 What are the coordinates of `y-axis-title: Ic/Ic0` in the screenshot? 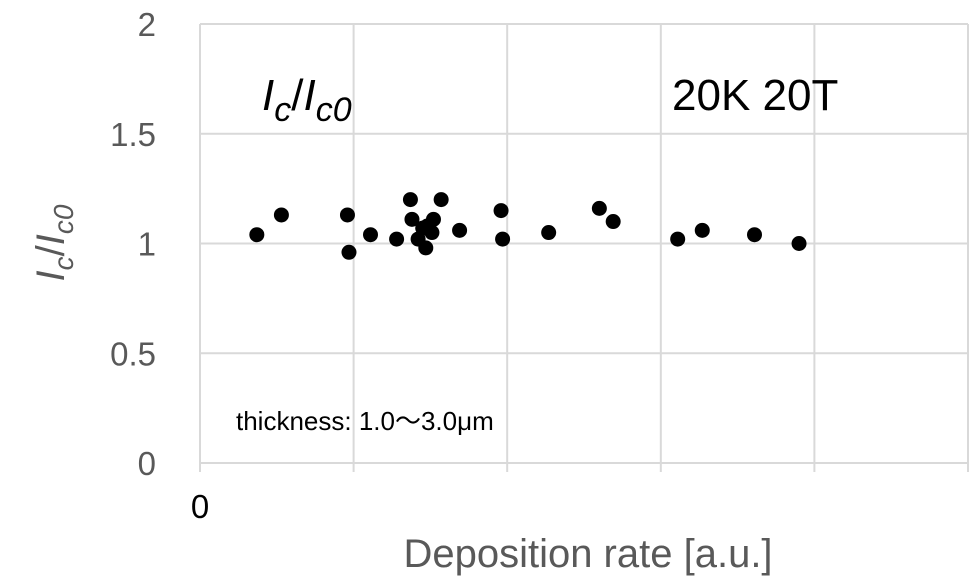 It's located at (54, 242).